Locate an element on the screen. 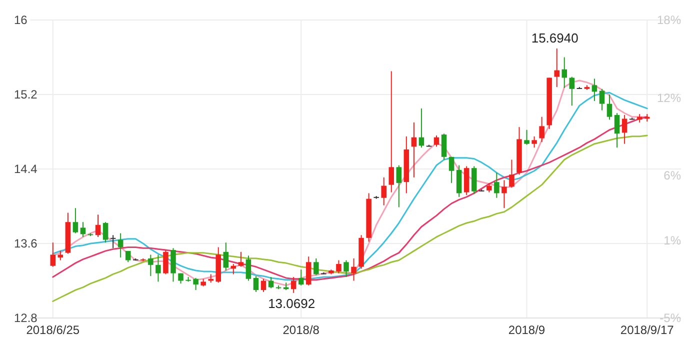 Image resolution: width=685 pixels, height=342 pixels. y-tick-label: 12.8 is located at coordinates (26, 318).